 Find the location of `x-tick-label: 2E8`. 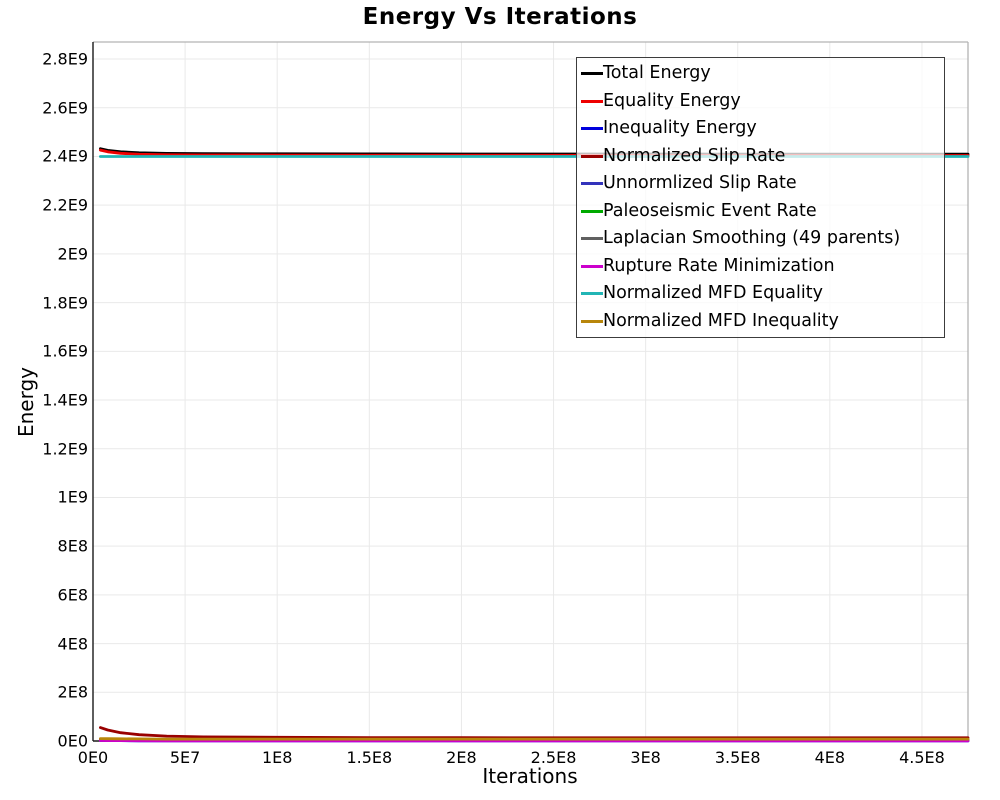

x-tick-label: 2E8 is located at coordinates (461, 757).